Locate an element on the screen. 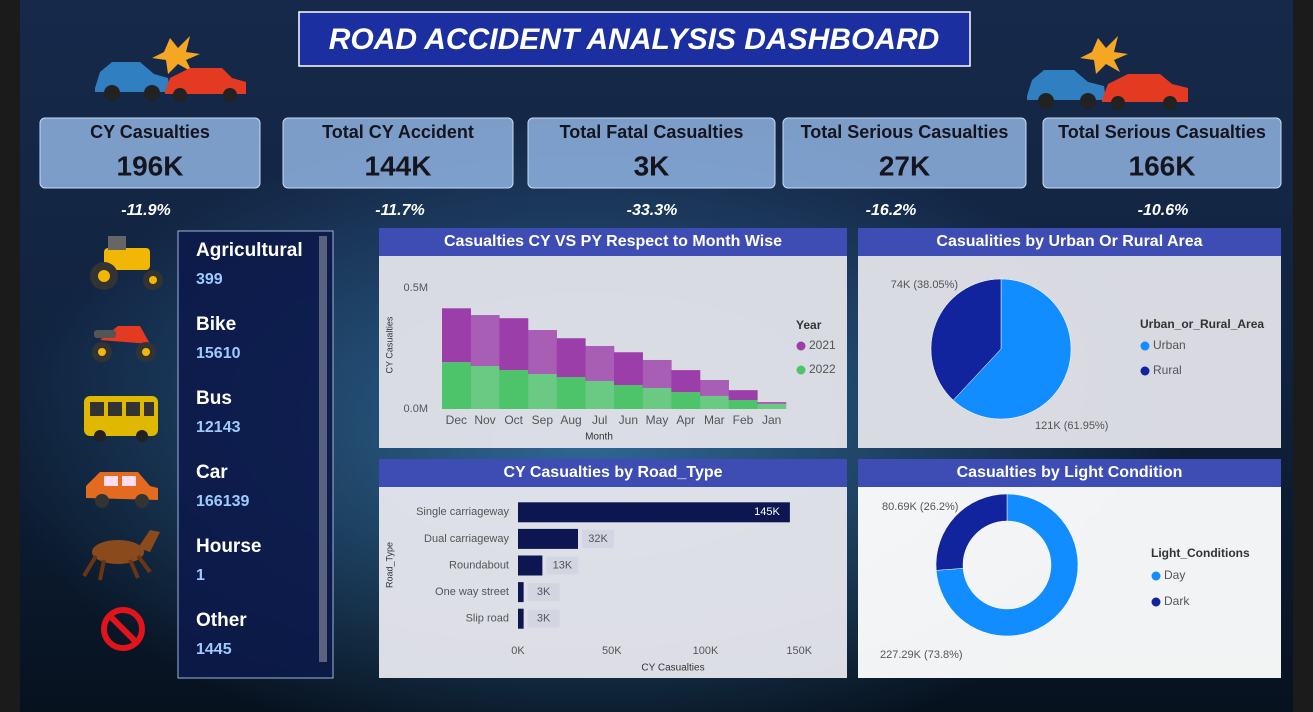  x-tick-label: Jun is located at coordinates (628, 420).